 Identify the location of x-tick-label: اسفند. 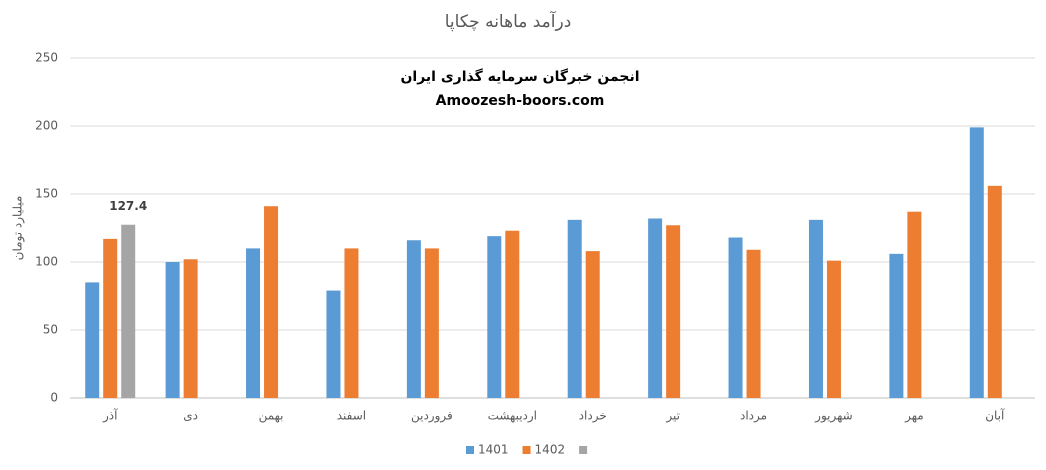
(351, 416).